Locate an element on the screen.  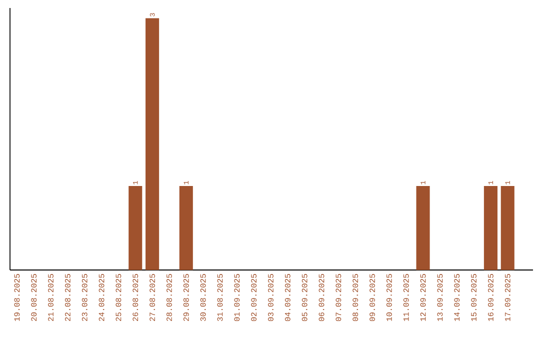
x-tick-label: 25.08.2025 is located at coordinates (119, 297).